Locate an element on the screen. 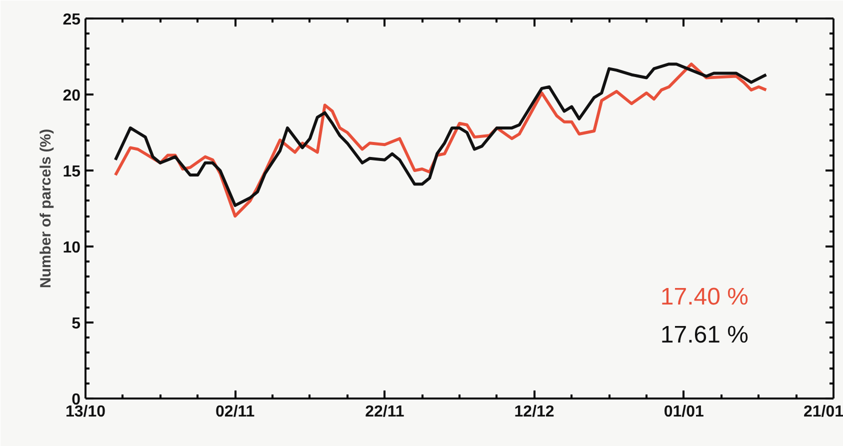 The image size is (843, 446). y-tick-label: 20 is located at coordinates (71, 96).